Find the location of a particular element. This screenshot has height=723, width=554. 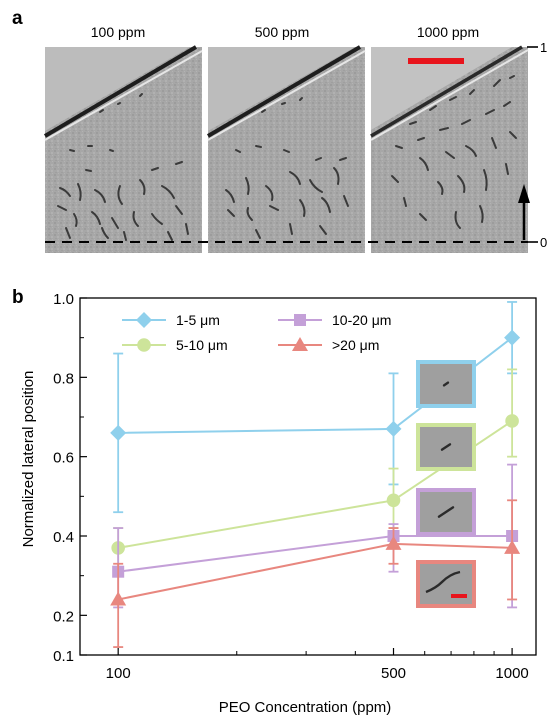

legend-item: 1-5 μm is located at coordinates (171, 320).